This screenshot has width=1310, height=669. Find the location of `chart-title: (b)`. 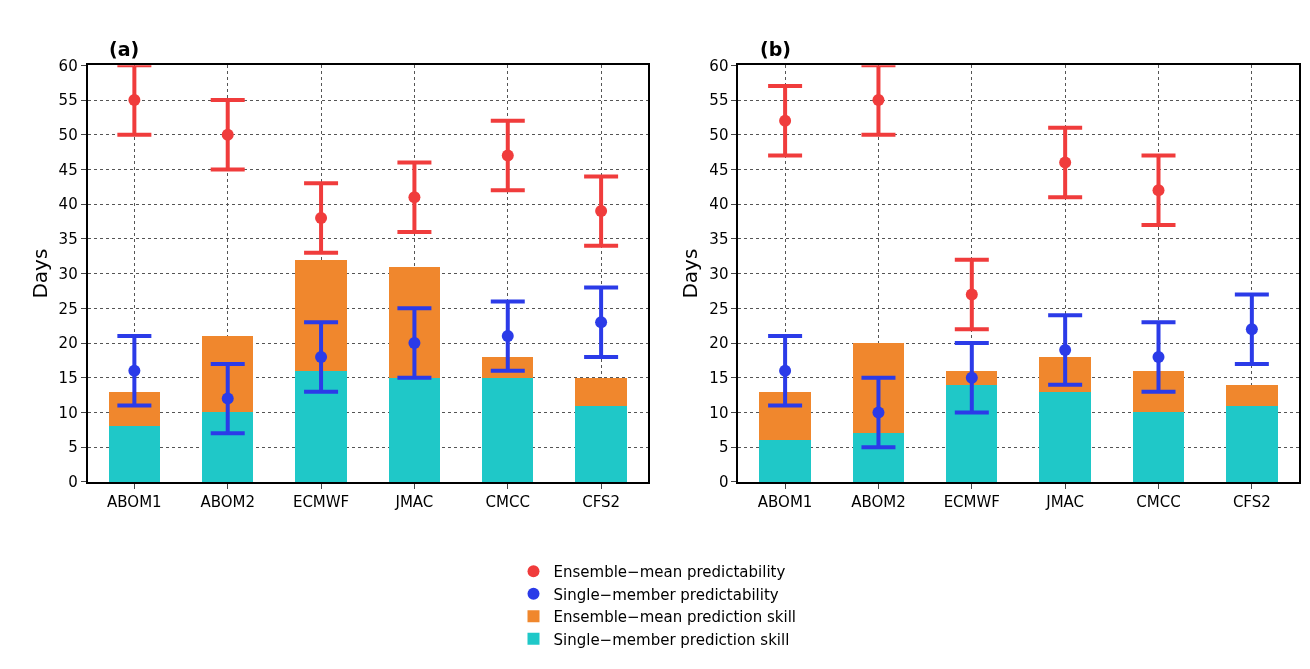

chart-title: (b) is located at coordinates (775, 49).